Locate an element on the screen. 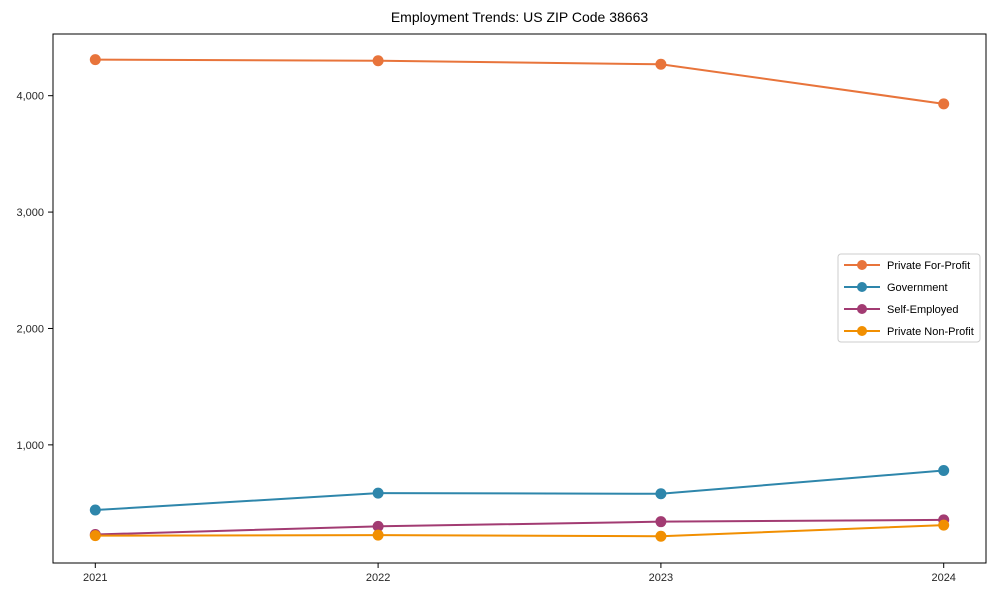 The height and width of the screenshot is (600, 1000). legend-label: Private Non-Profit is located at coordinates (930, 332).